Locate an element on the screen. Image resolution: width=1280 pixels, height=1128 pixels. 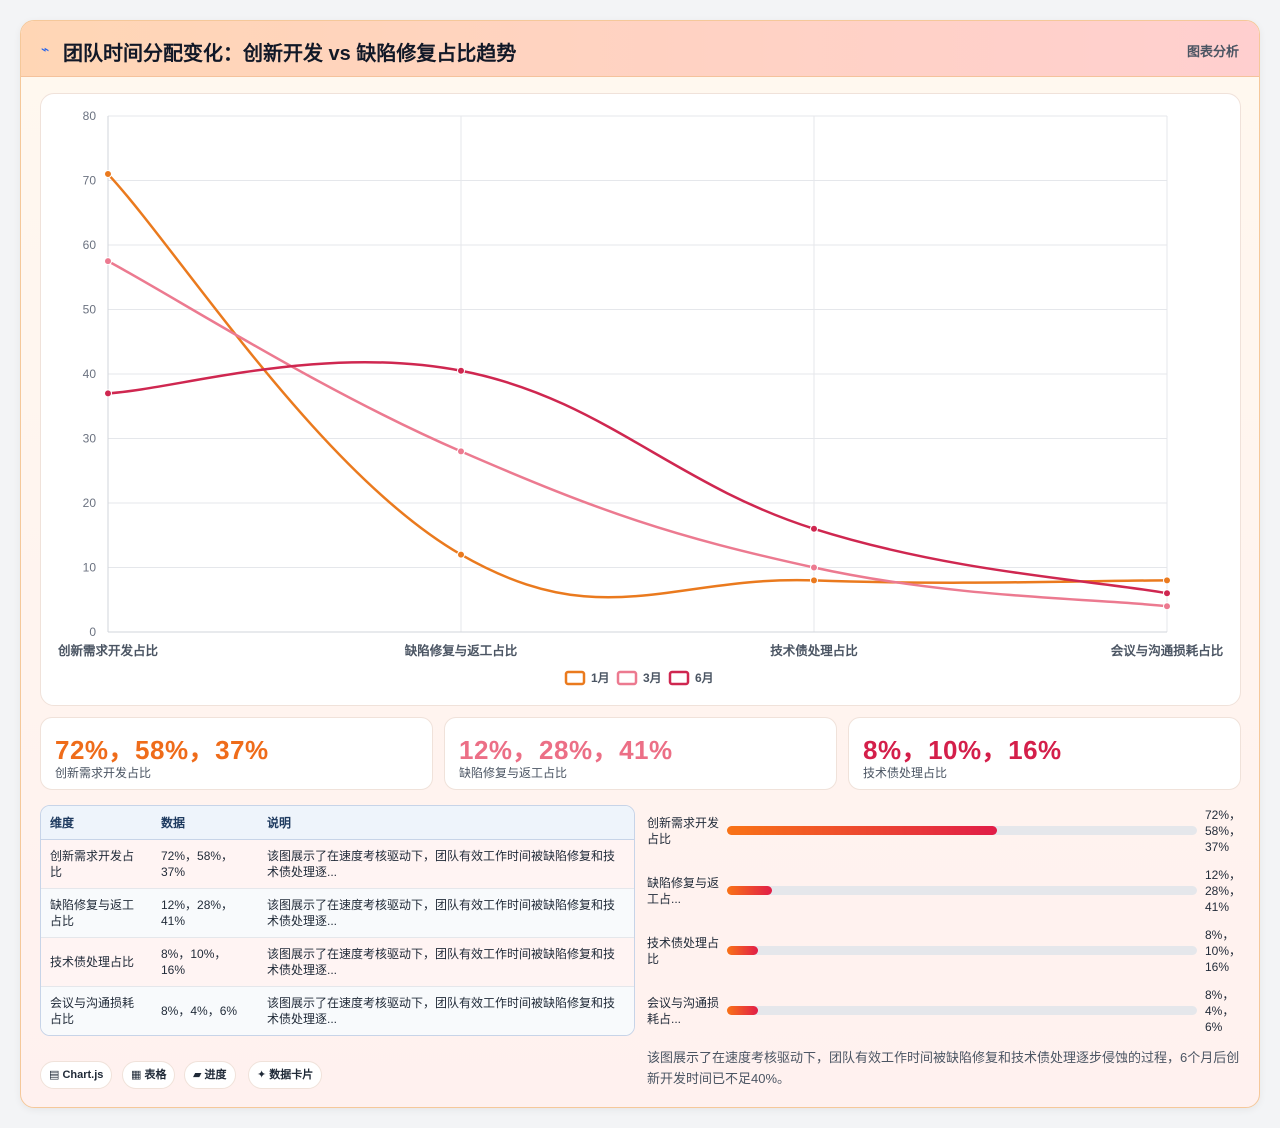
progress-value: 8%，10%，16% is located at coordinates (1223, 951).